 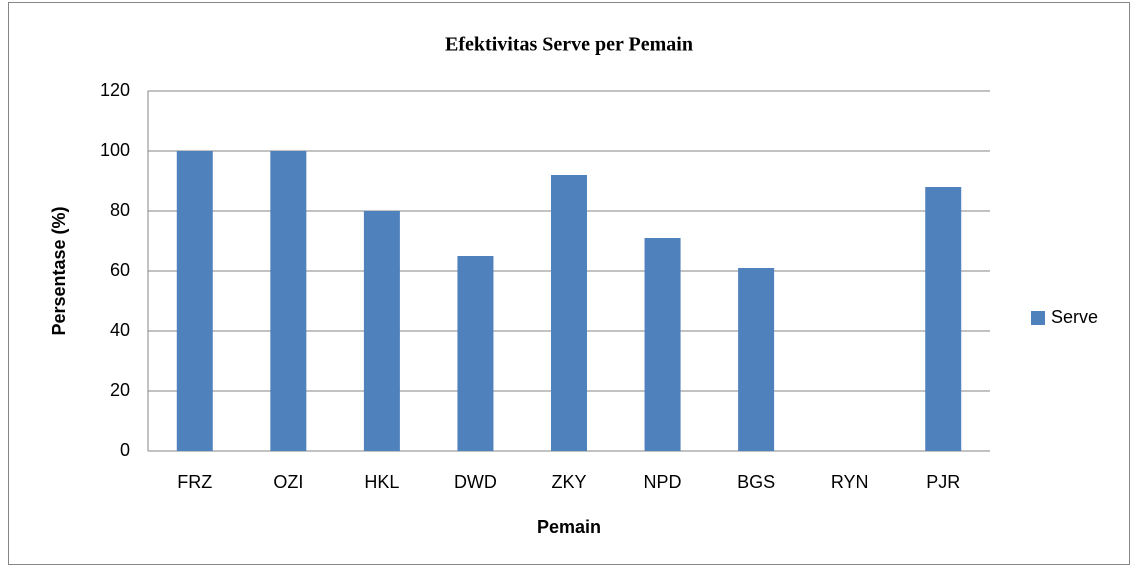 I want to click on y-tick-label: 80, so click(x=120, y=210).